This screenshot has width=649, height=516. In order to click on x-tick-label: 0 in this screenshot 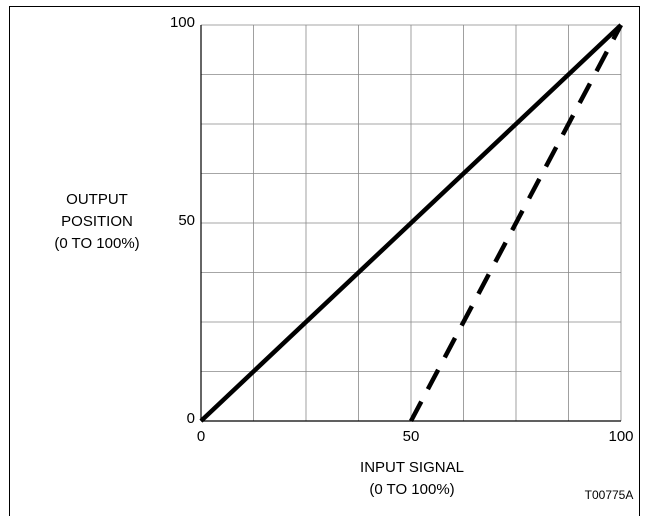, I will do `click(201, 436)`.